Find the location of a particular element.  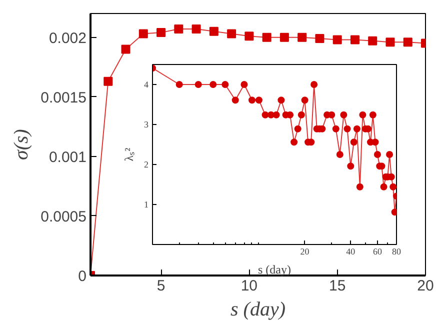

x-tick-label: 10 is located at coordinates (249, 286).